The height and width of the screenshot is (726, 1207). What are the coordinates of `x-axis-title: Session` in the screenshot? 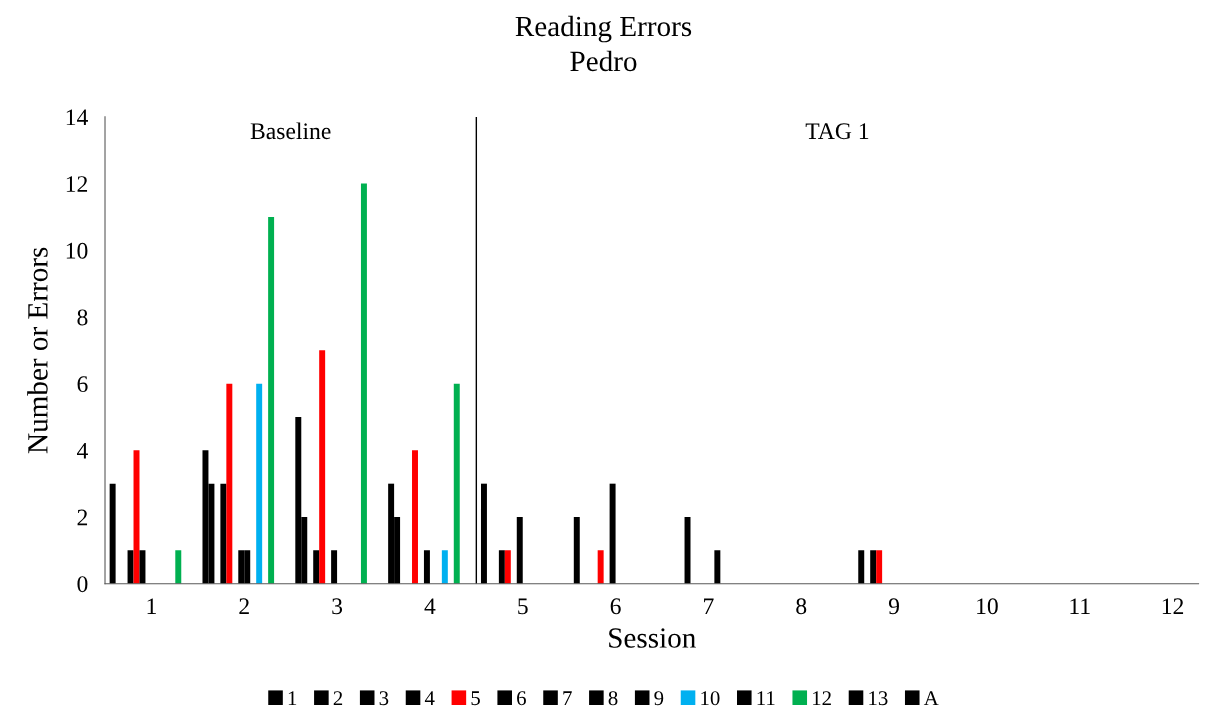 It's located at (652, 638).